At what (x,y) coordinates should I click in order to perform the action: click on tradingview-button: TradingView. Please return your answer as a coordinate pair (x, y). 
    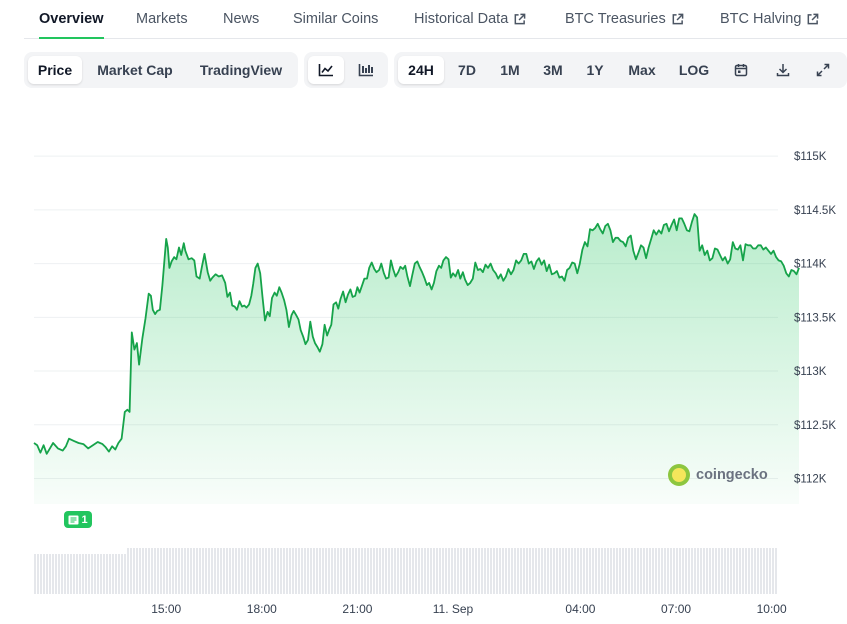
    Looking at the image, I should click on (241, 70).